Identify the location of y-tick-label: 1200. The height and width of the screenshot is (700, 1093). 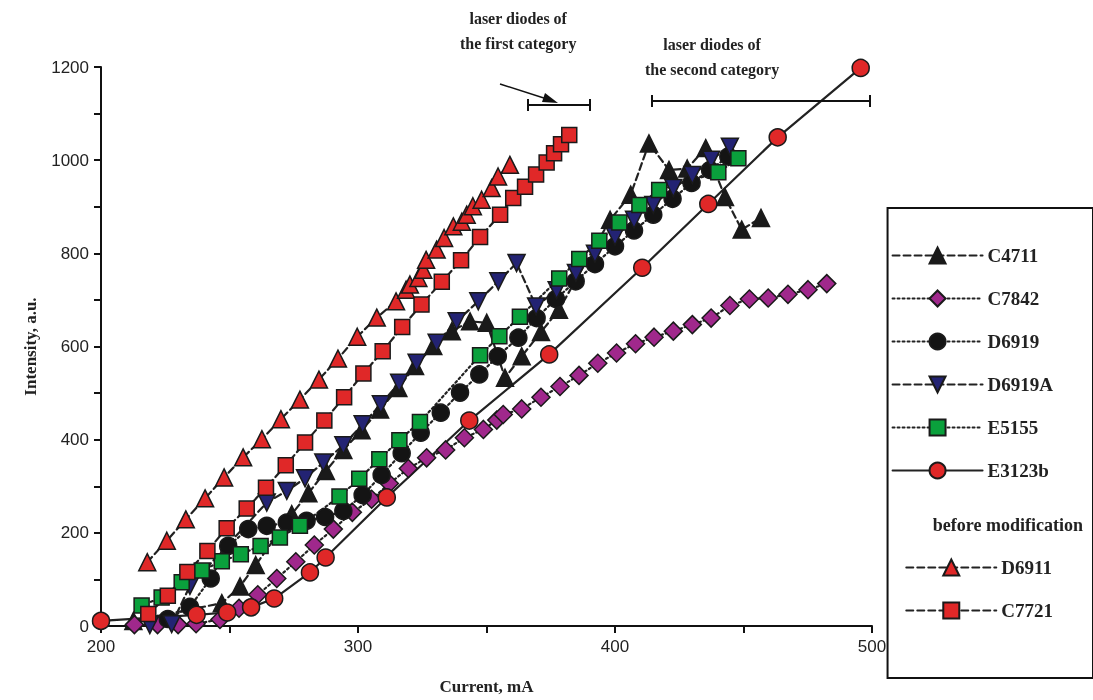
(70, 67).